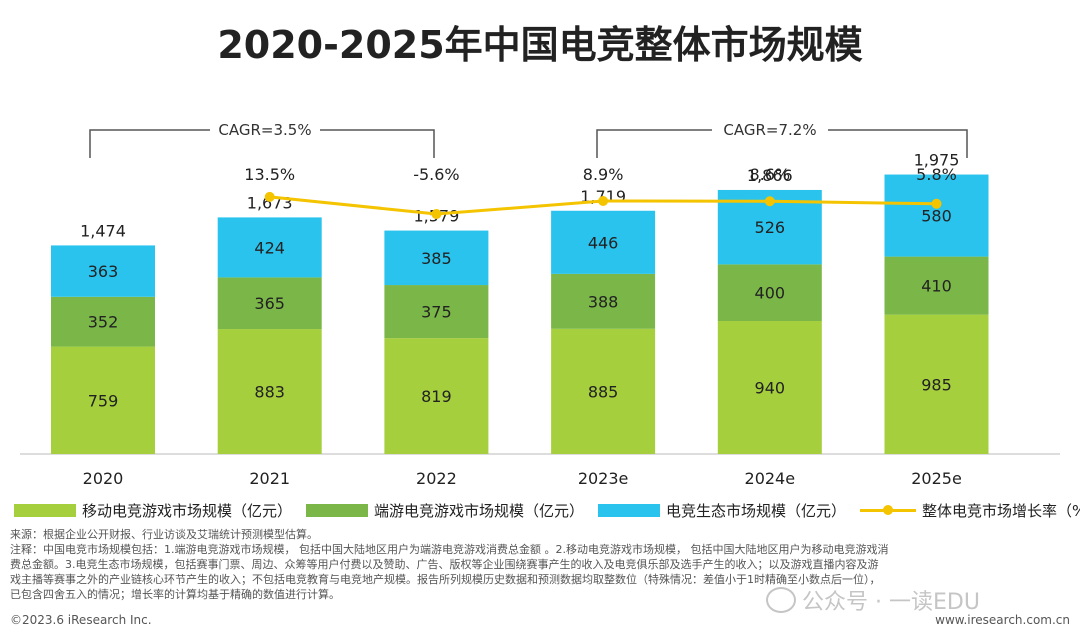 Image resolution: width=1080 pixels, height=644 pixels. What do you see at coordinates (781, 600) in the screenshot?
I see `wechat-icon` at bounding box center [781, 600].